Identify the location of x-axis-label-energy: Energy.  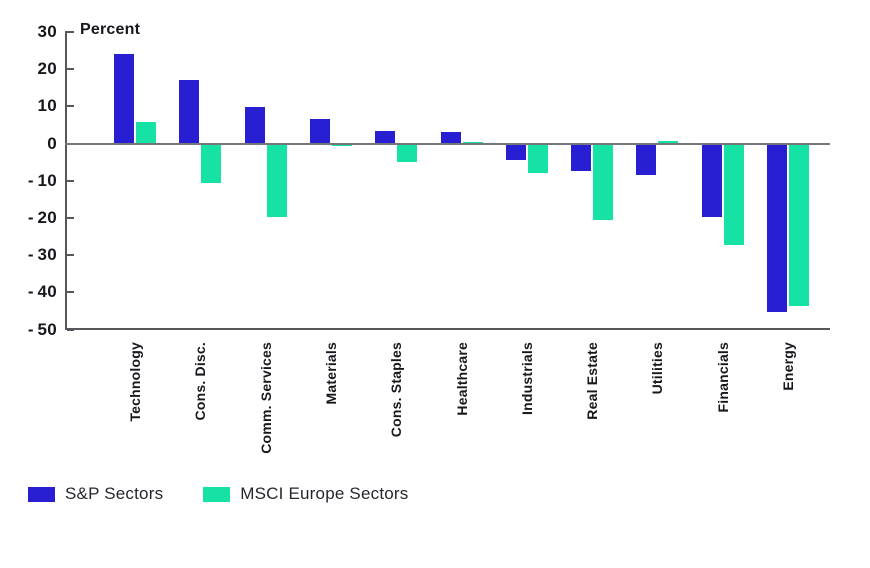
(788, 409).